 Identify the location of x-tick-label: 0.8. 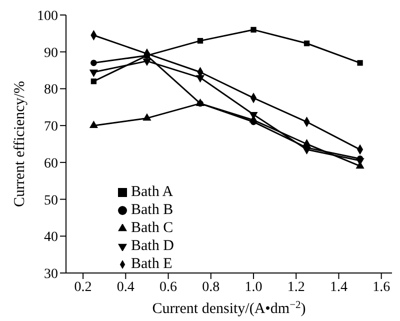
(211, 287).